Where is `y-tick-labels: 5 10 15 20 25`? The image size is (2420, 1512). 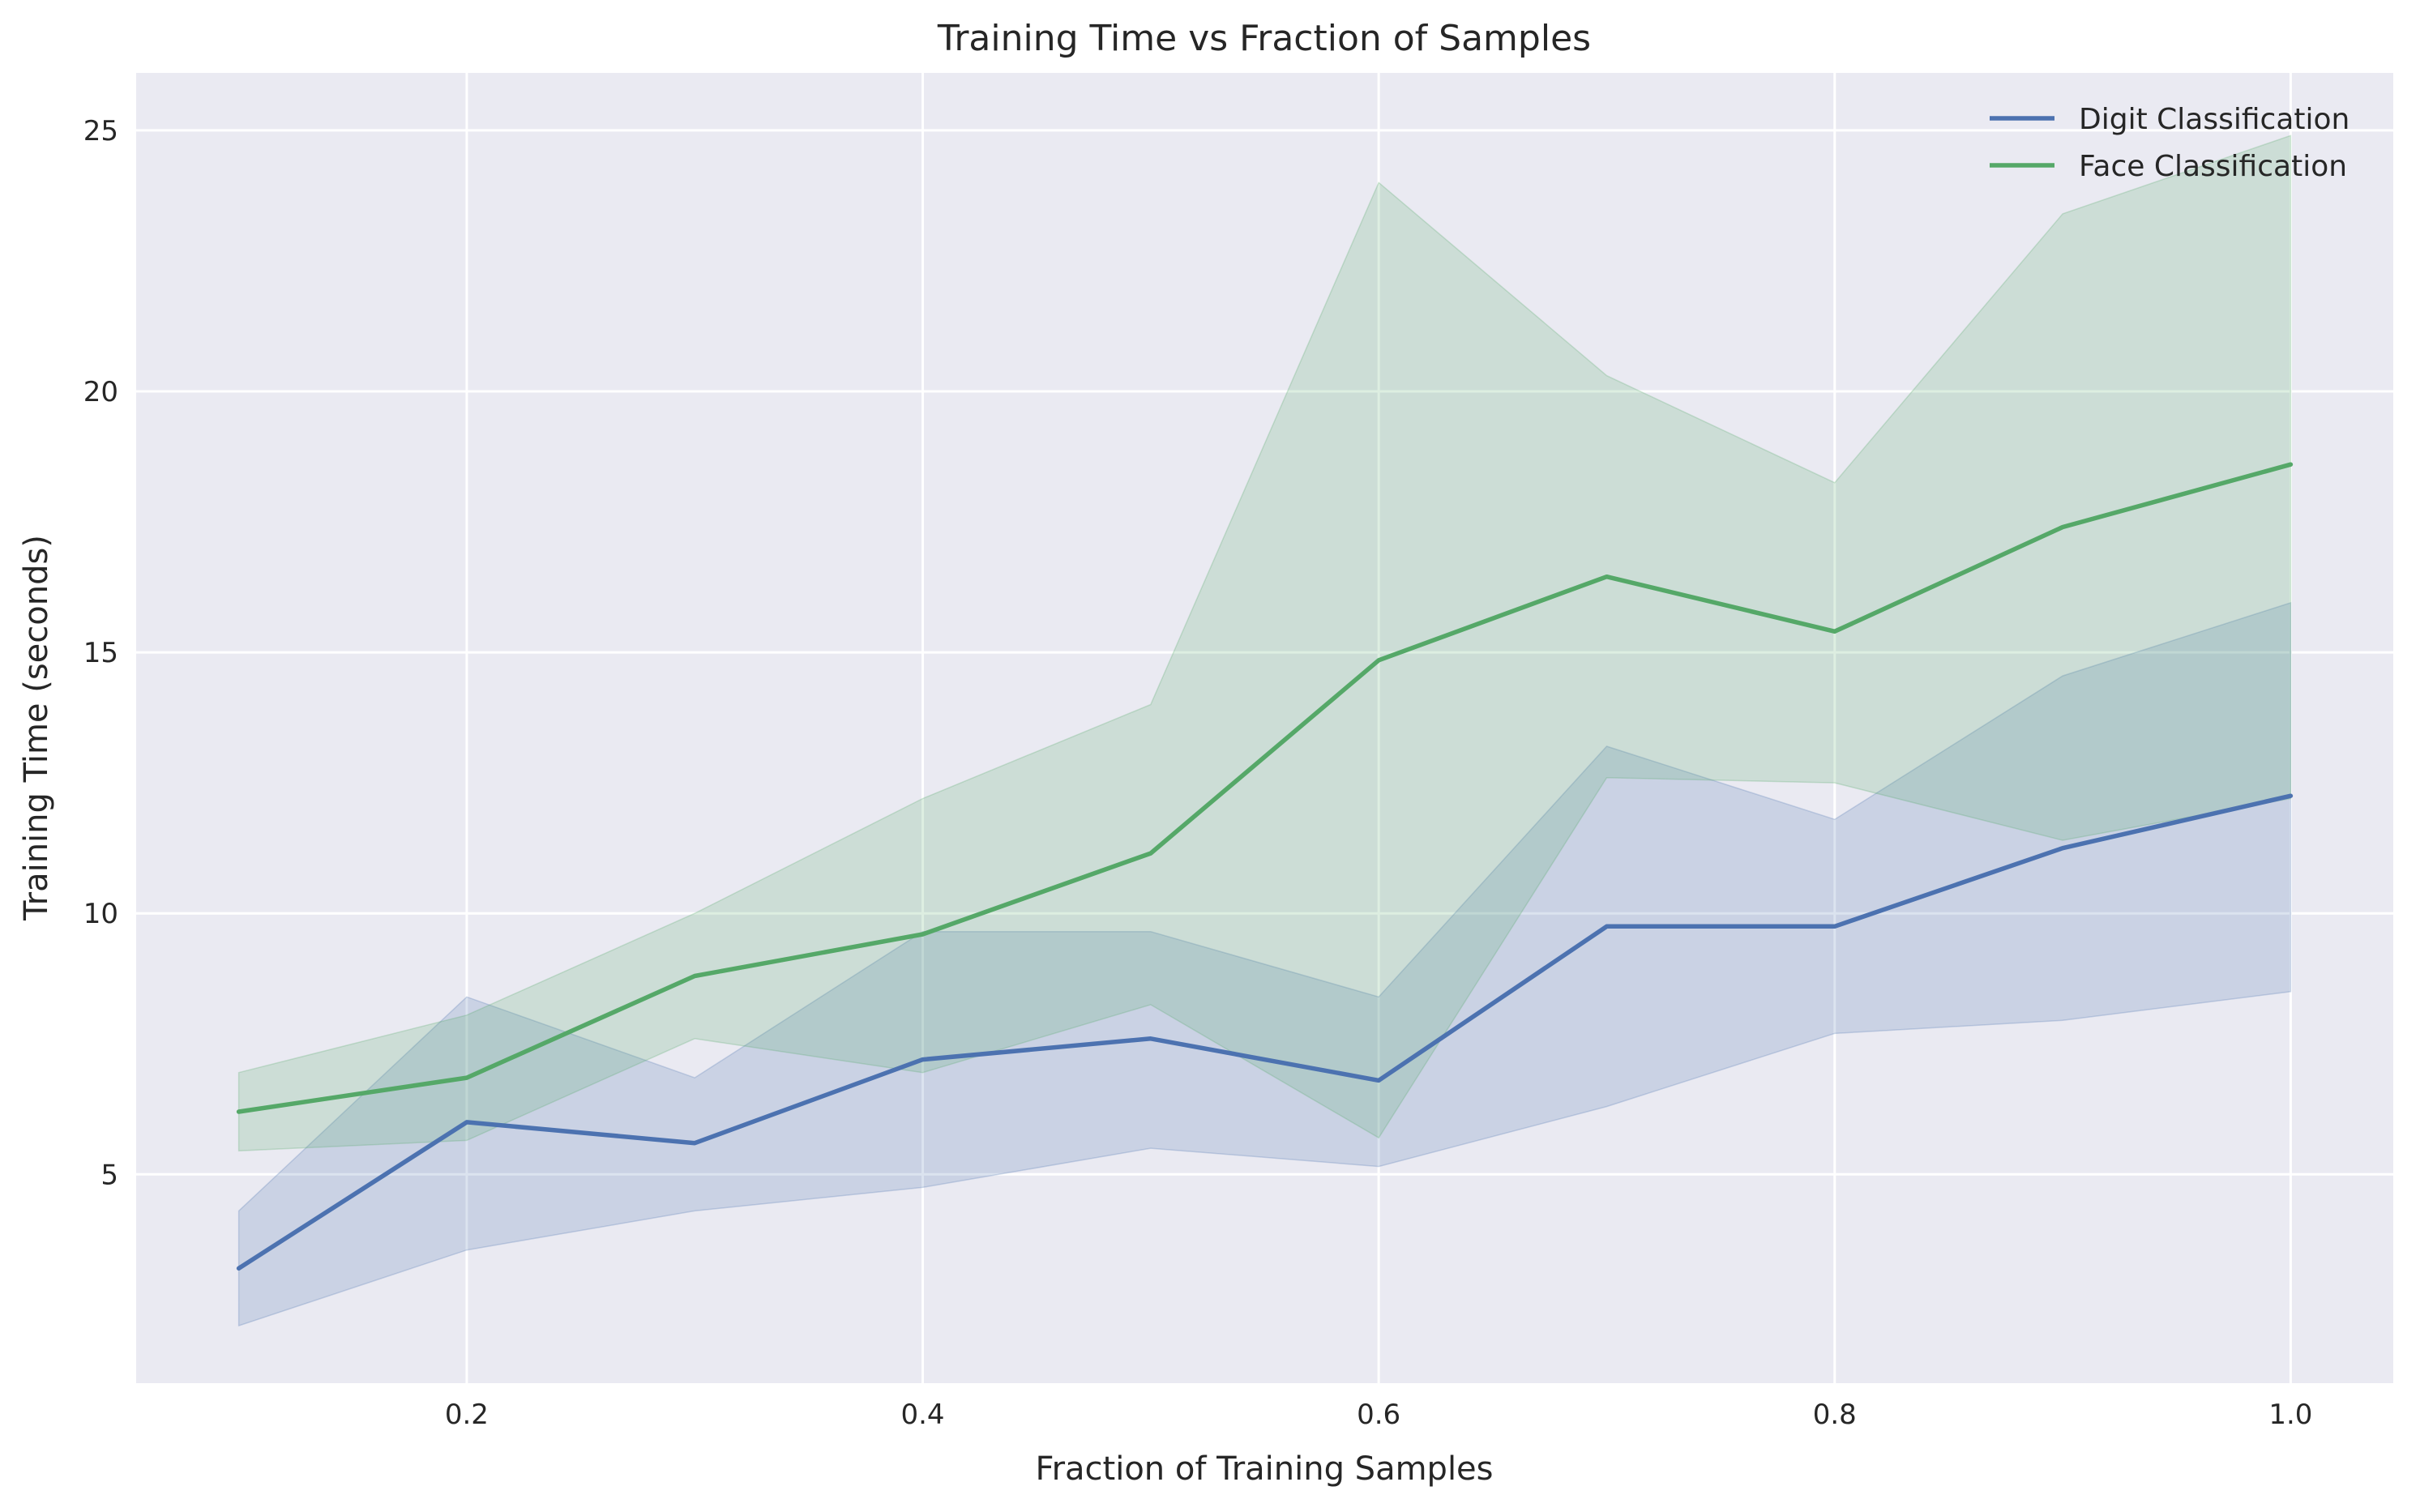 y-tick-labels: 5 10 15 20 25 is located at coordinates (100, 653).